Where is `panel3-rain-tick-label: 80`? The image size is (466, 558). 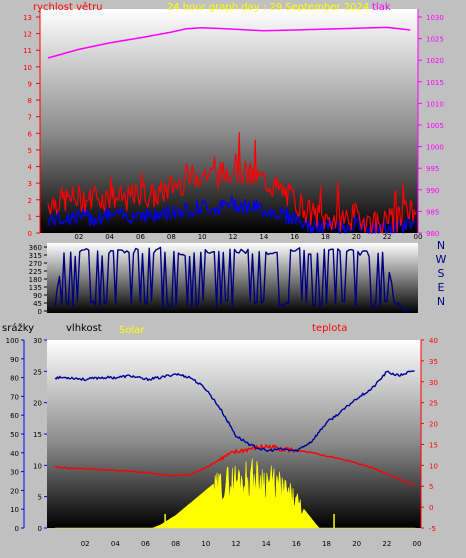
panel3-rain-tick-label: 80 is located at coordinates (14, 379).